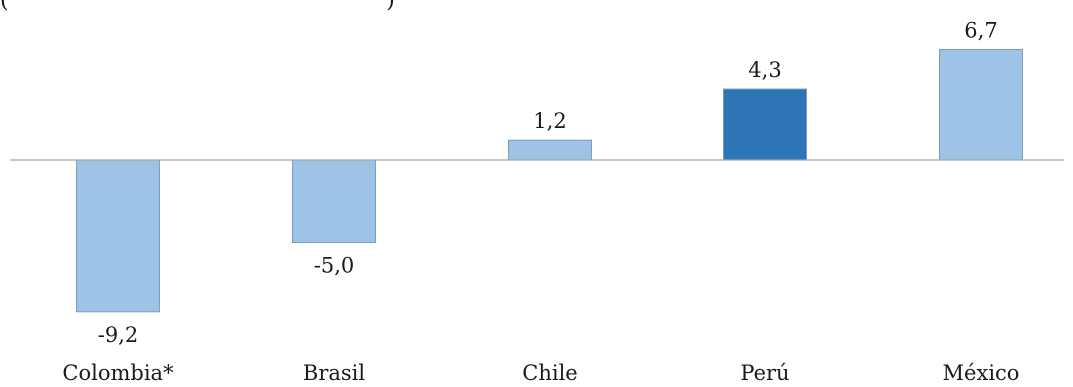 Image resolution: width=1073 pixels, height=387 pixels. Describe the element at coordinates (550, 150) in the screenshot. I see `bar-chile` at that location.